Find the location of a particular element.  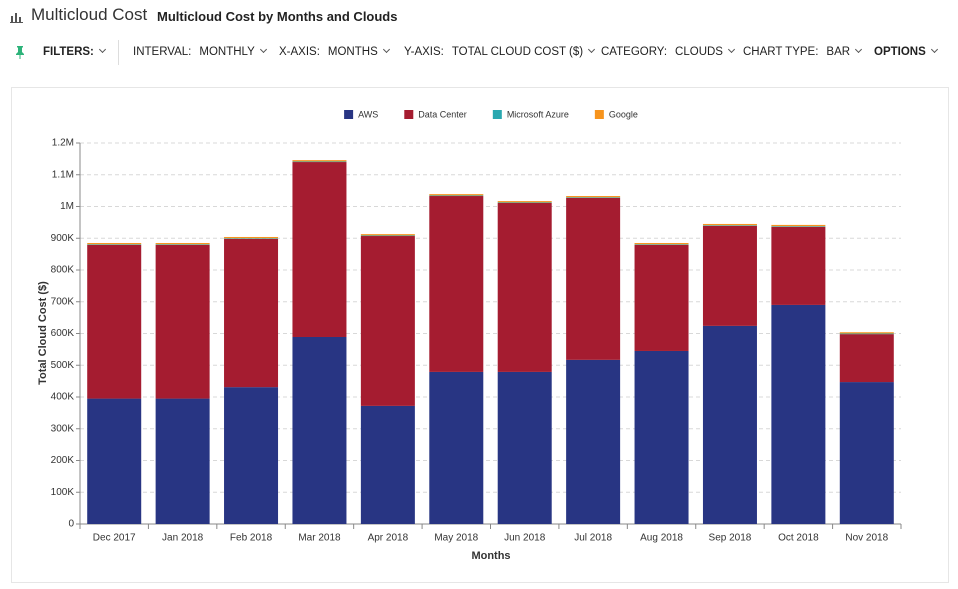

filters-label: FILTERS: is located at coordinates (68, 52).